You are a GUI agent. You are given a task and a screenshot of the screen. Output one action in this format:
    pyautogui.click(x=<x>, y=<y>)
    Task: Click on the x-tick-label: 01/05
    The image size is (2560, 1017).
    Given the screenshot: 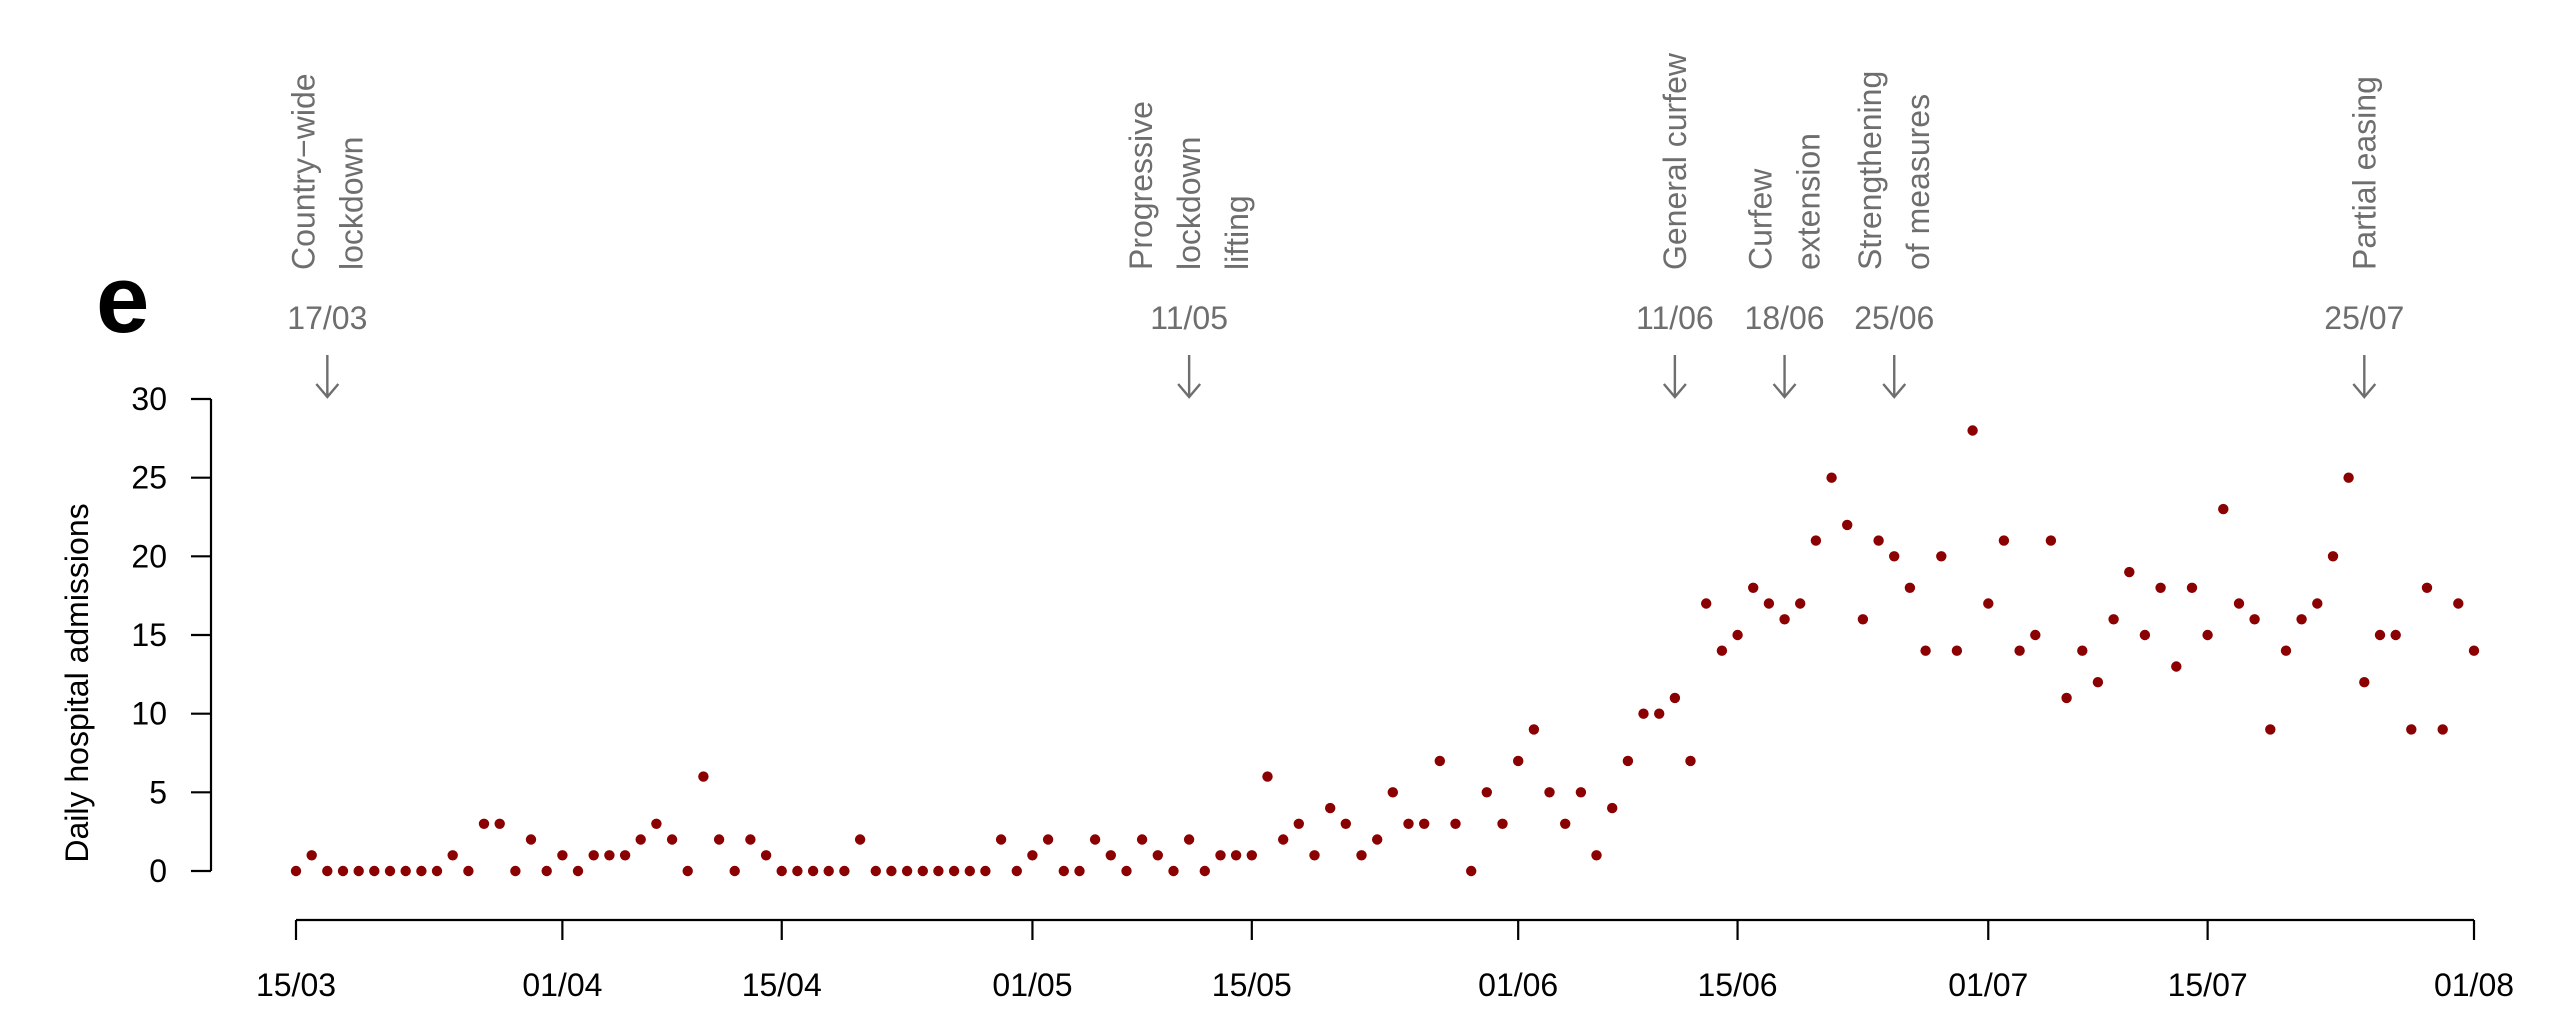 What is the action you would take?
    pyautogui.click(x=1032, y=985)
    